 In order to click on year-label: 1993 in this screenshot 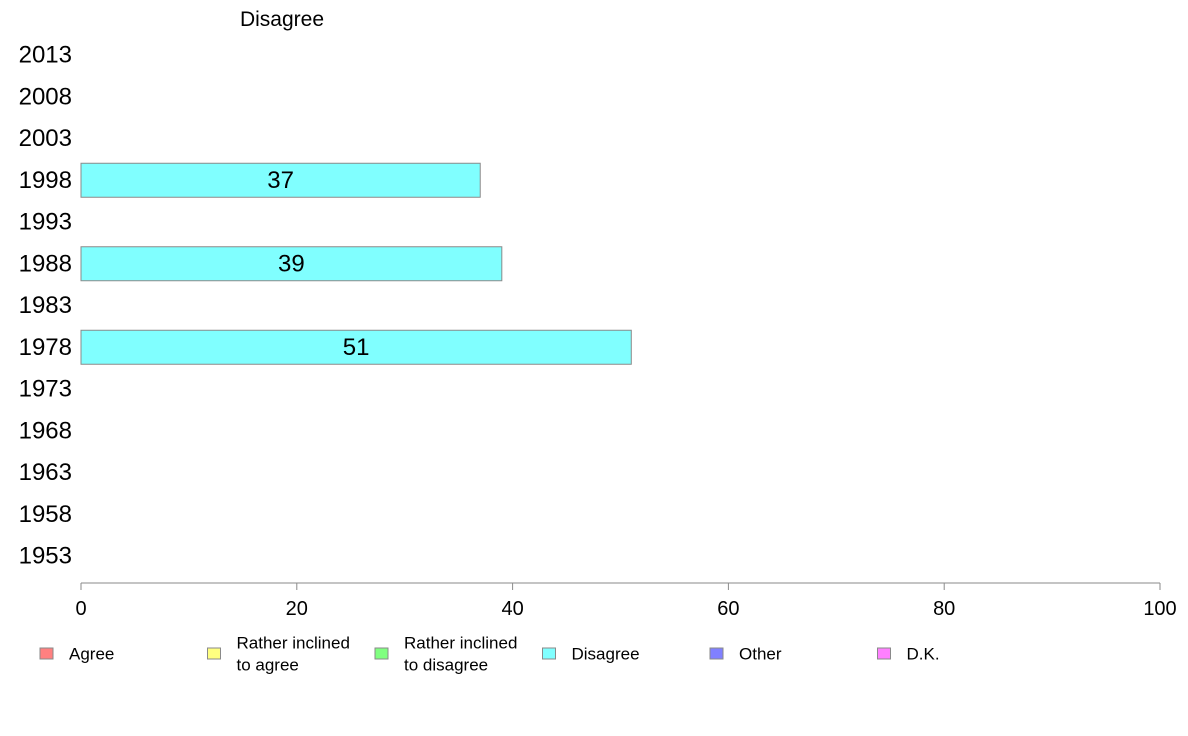, I will do `click(45, 222)`.